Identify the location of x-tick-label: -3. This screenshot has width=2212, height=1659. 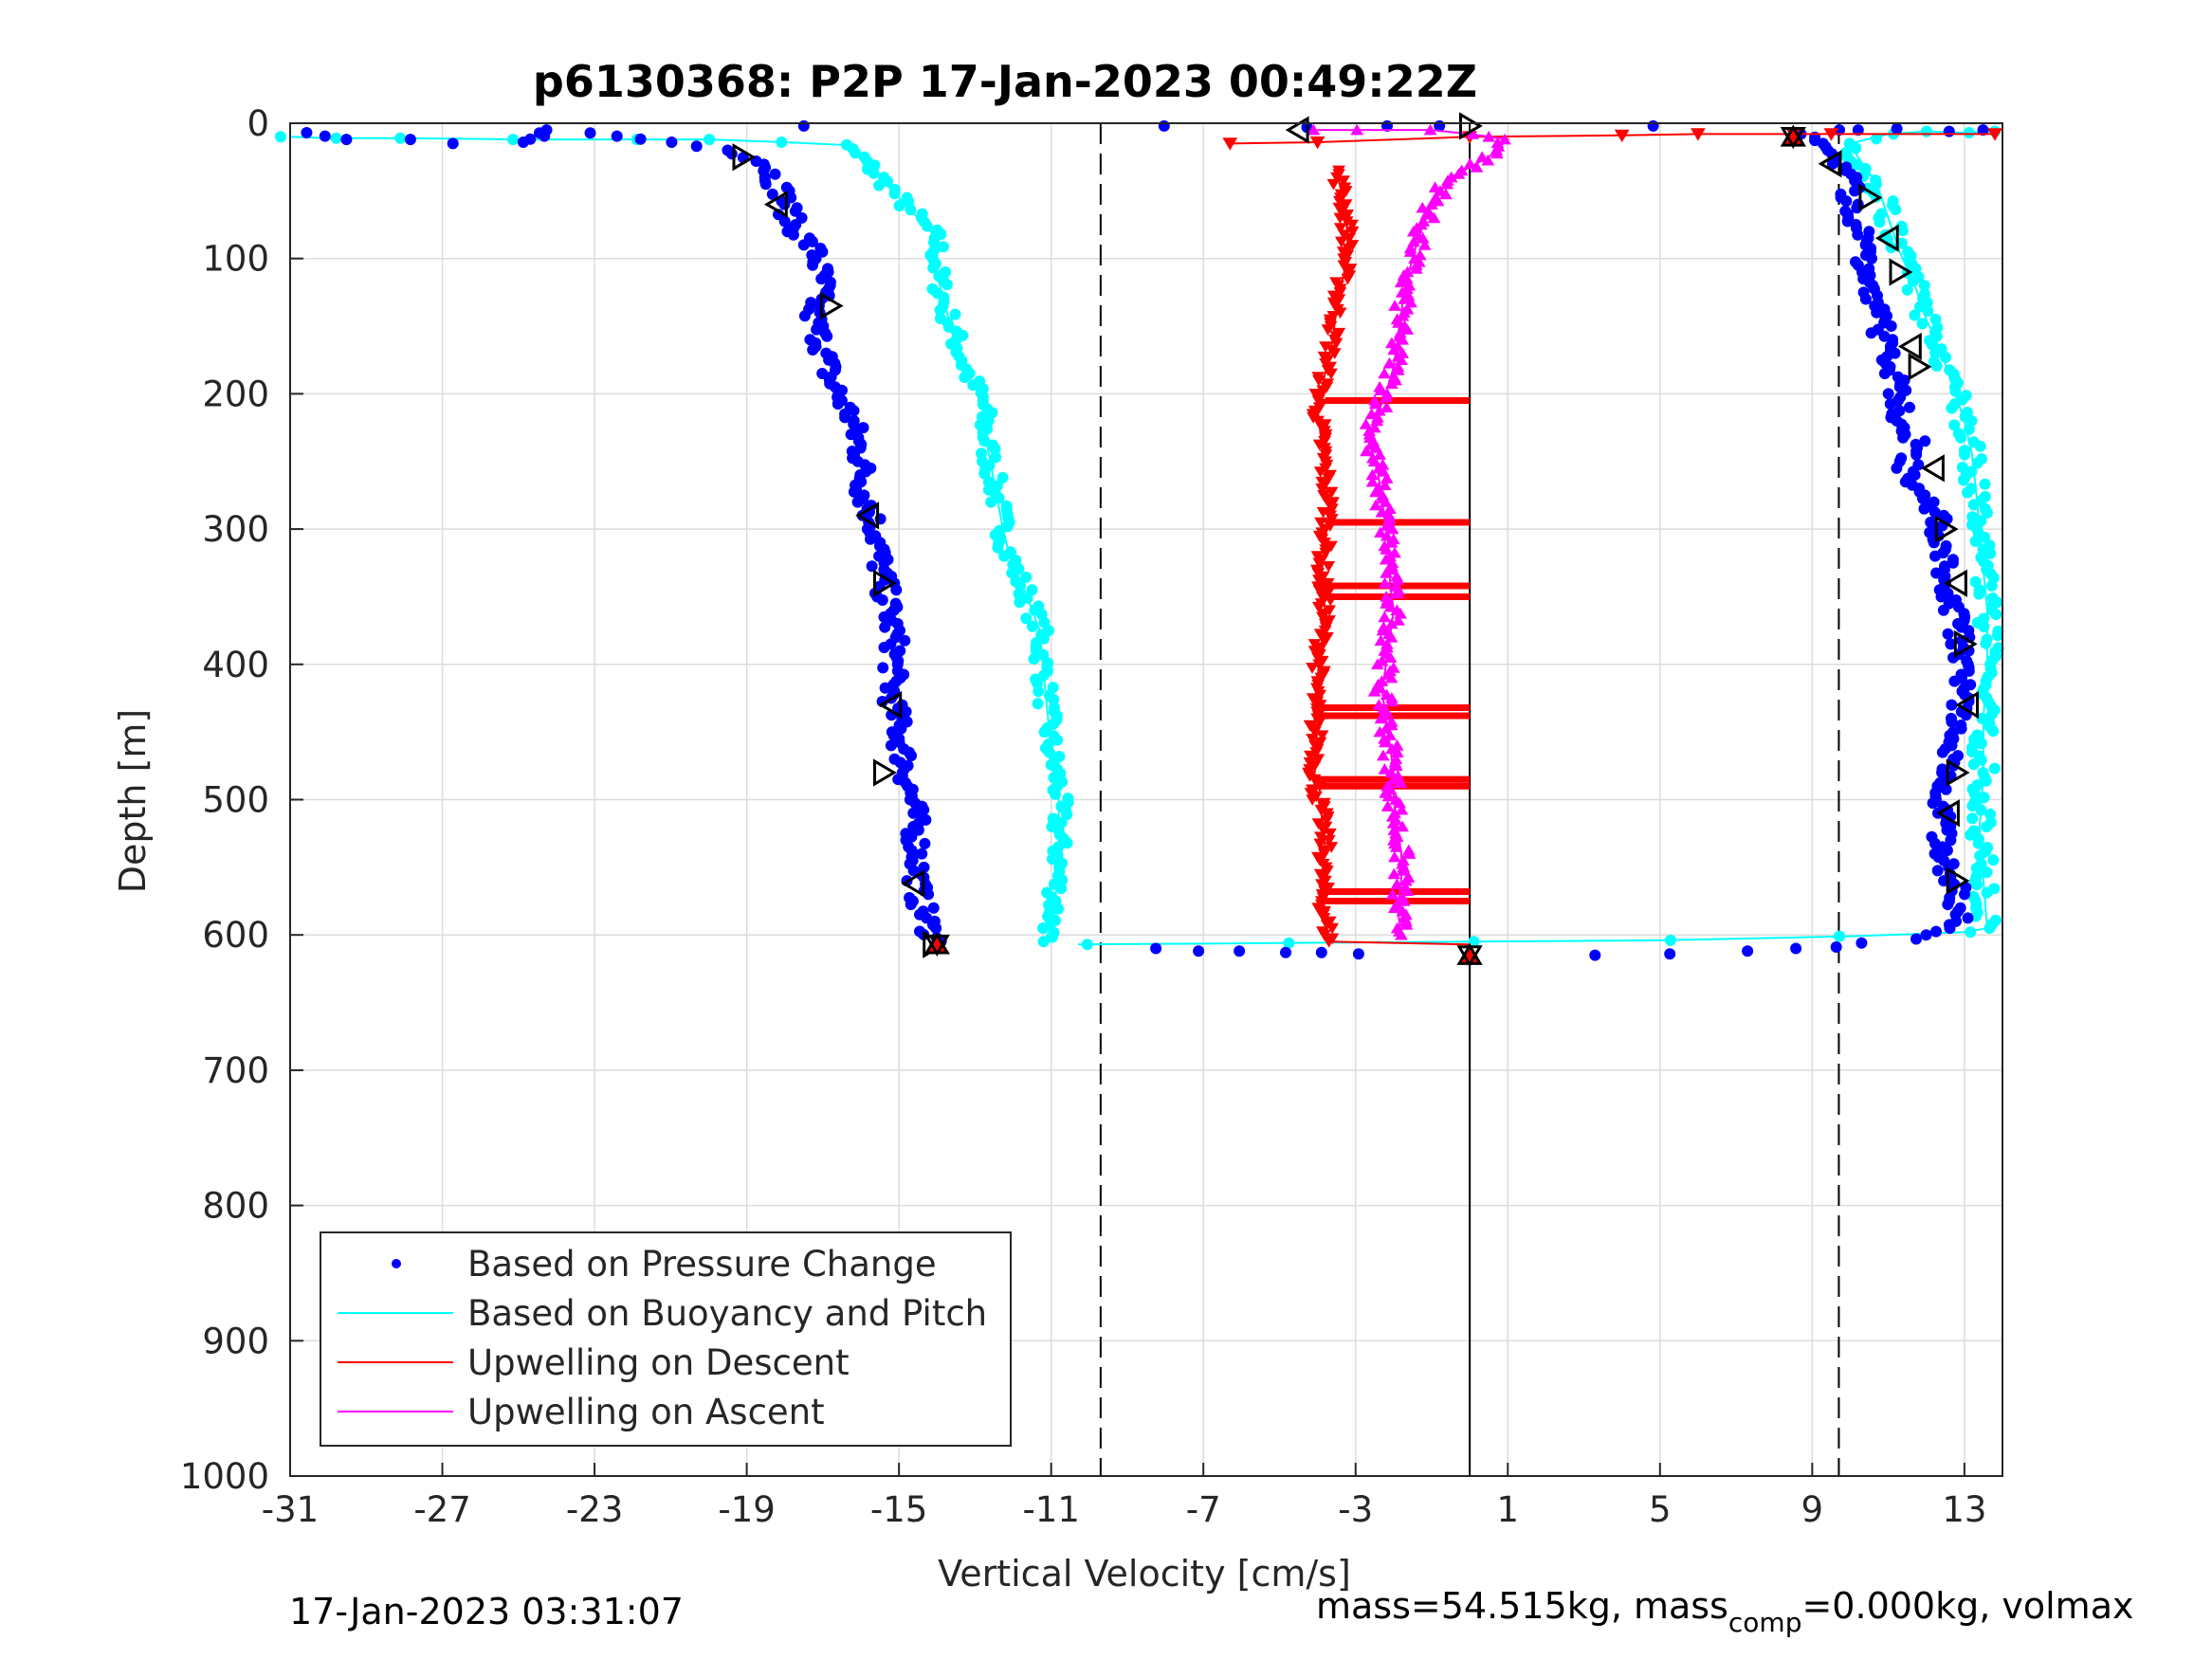
(1355, 1509).